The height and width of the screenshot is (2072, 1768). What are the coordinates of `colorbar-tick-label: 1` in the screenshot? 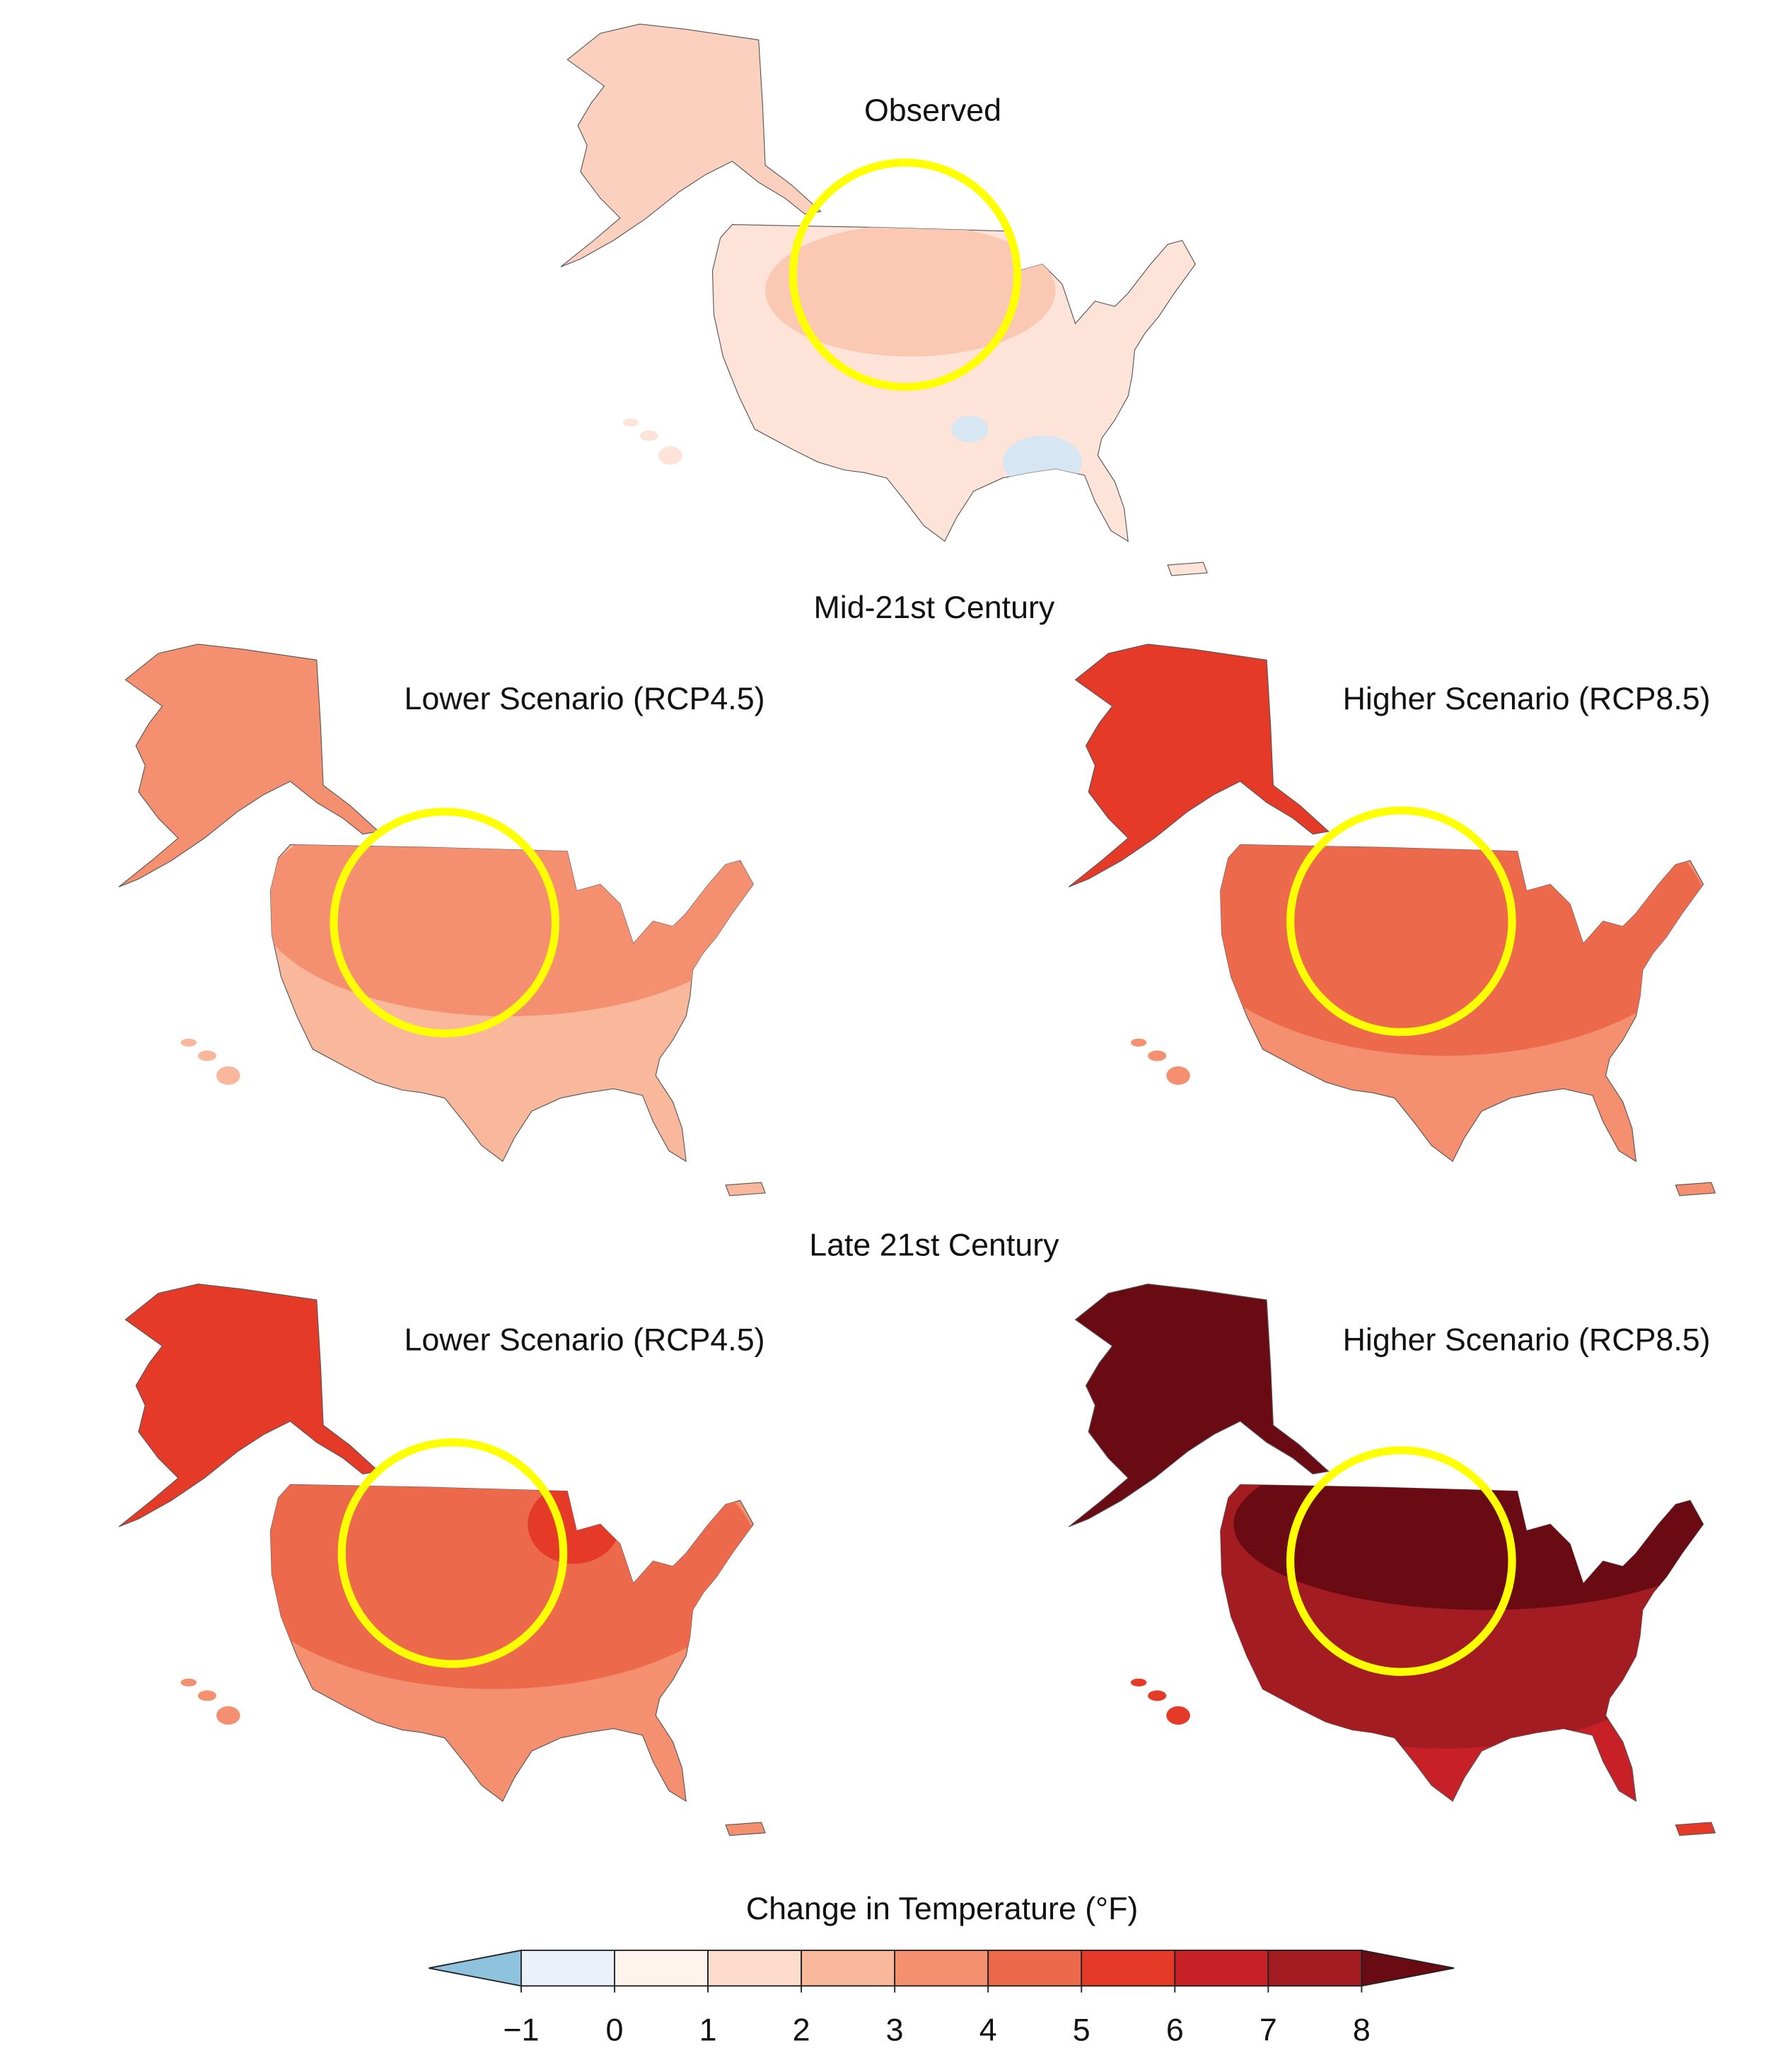 It's located at (708, 2030).